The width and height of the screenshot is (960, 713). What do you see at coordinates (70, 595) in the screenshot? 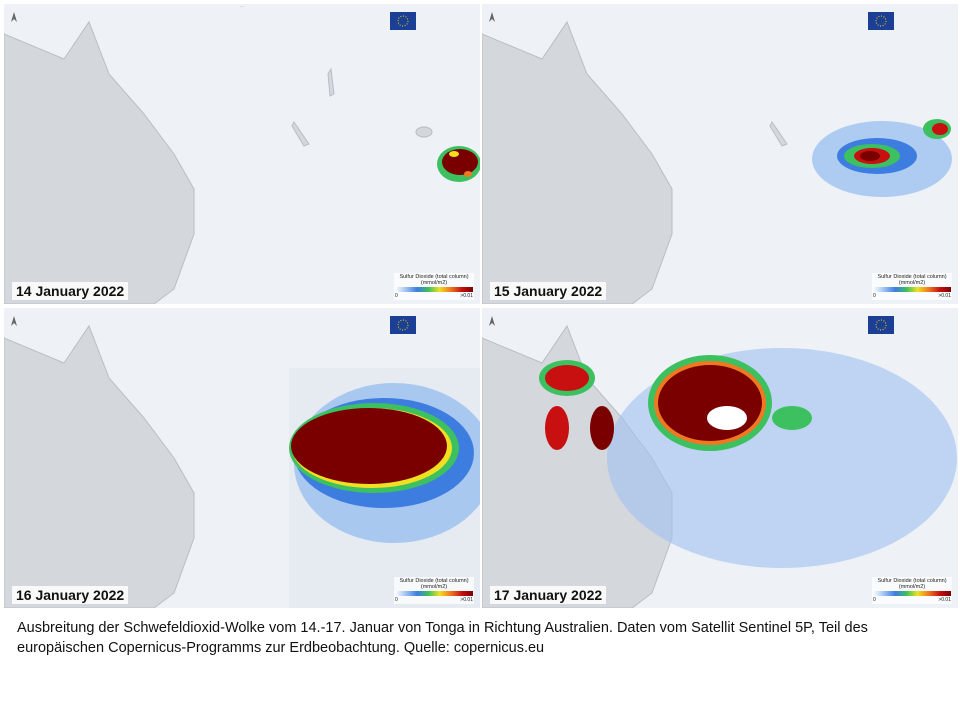
I see `date-label: 16 January 2022` at bounding box center [70, 595].